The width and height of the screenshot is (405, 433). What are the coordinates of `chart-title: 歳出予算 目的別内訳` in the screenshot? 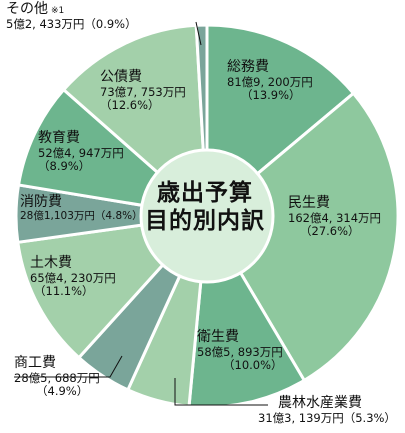 It's located at (205, 207).